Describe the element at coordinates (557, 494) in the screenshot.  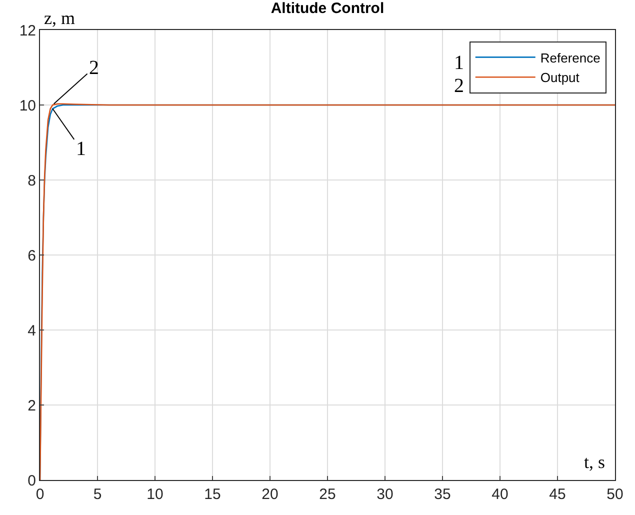
I see `x-tick-label: 45` at that location.